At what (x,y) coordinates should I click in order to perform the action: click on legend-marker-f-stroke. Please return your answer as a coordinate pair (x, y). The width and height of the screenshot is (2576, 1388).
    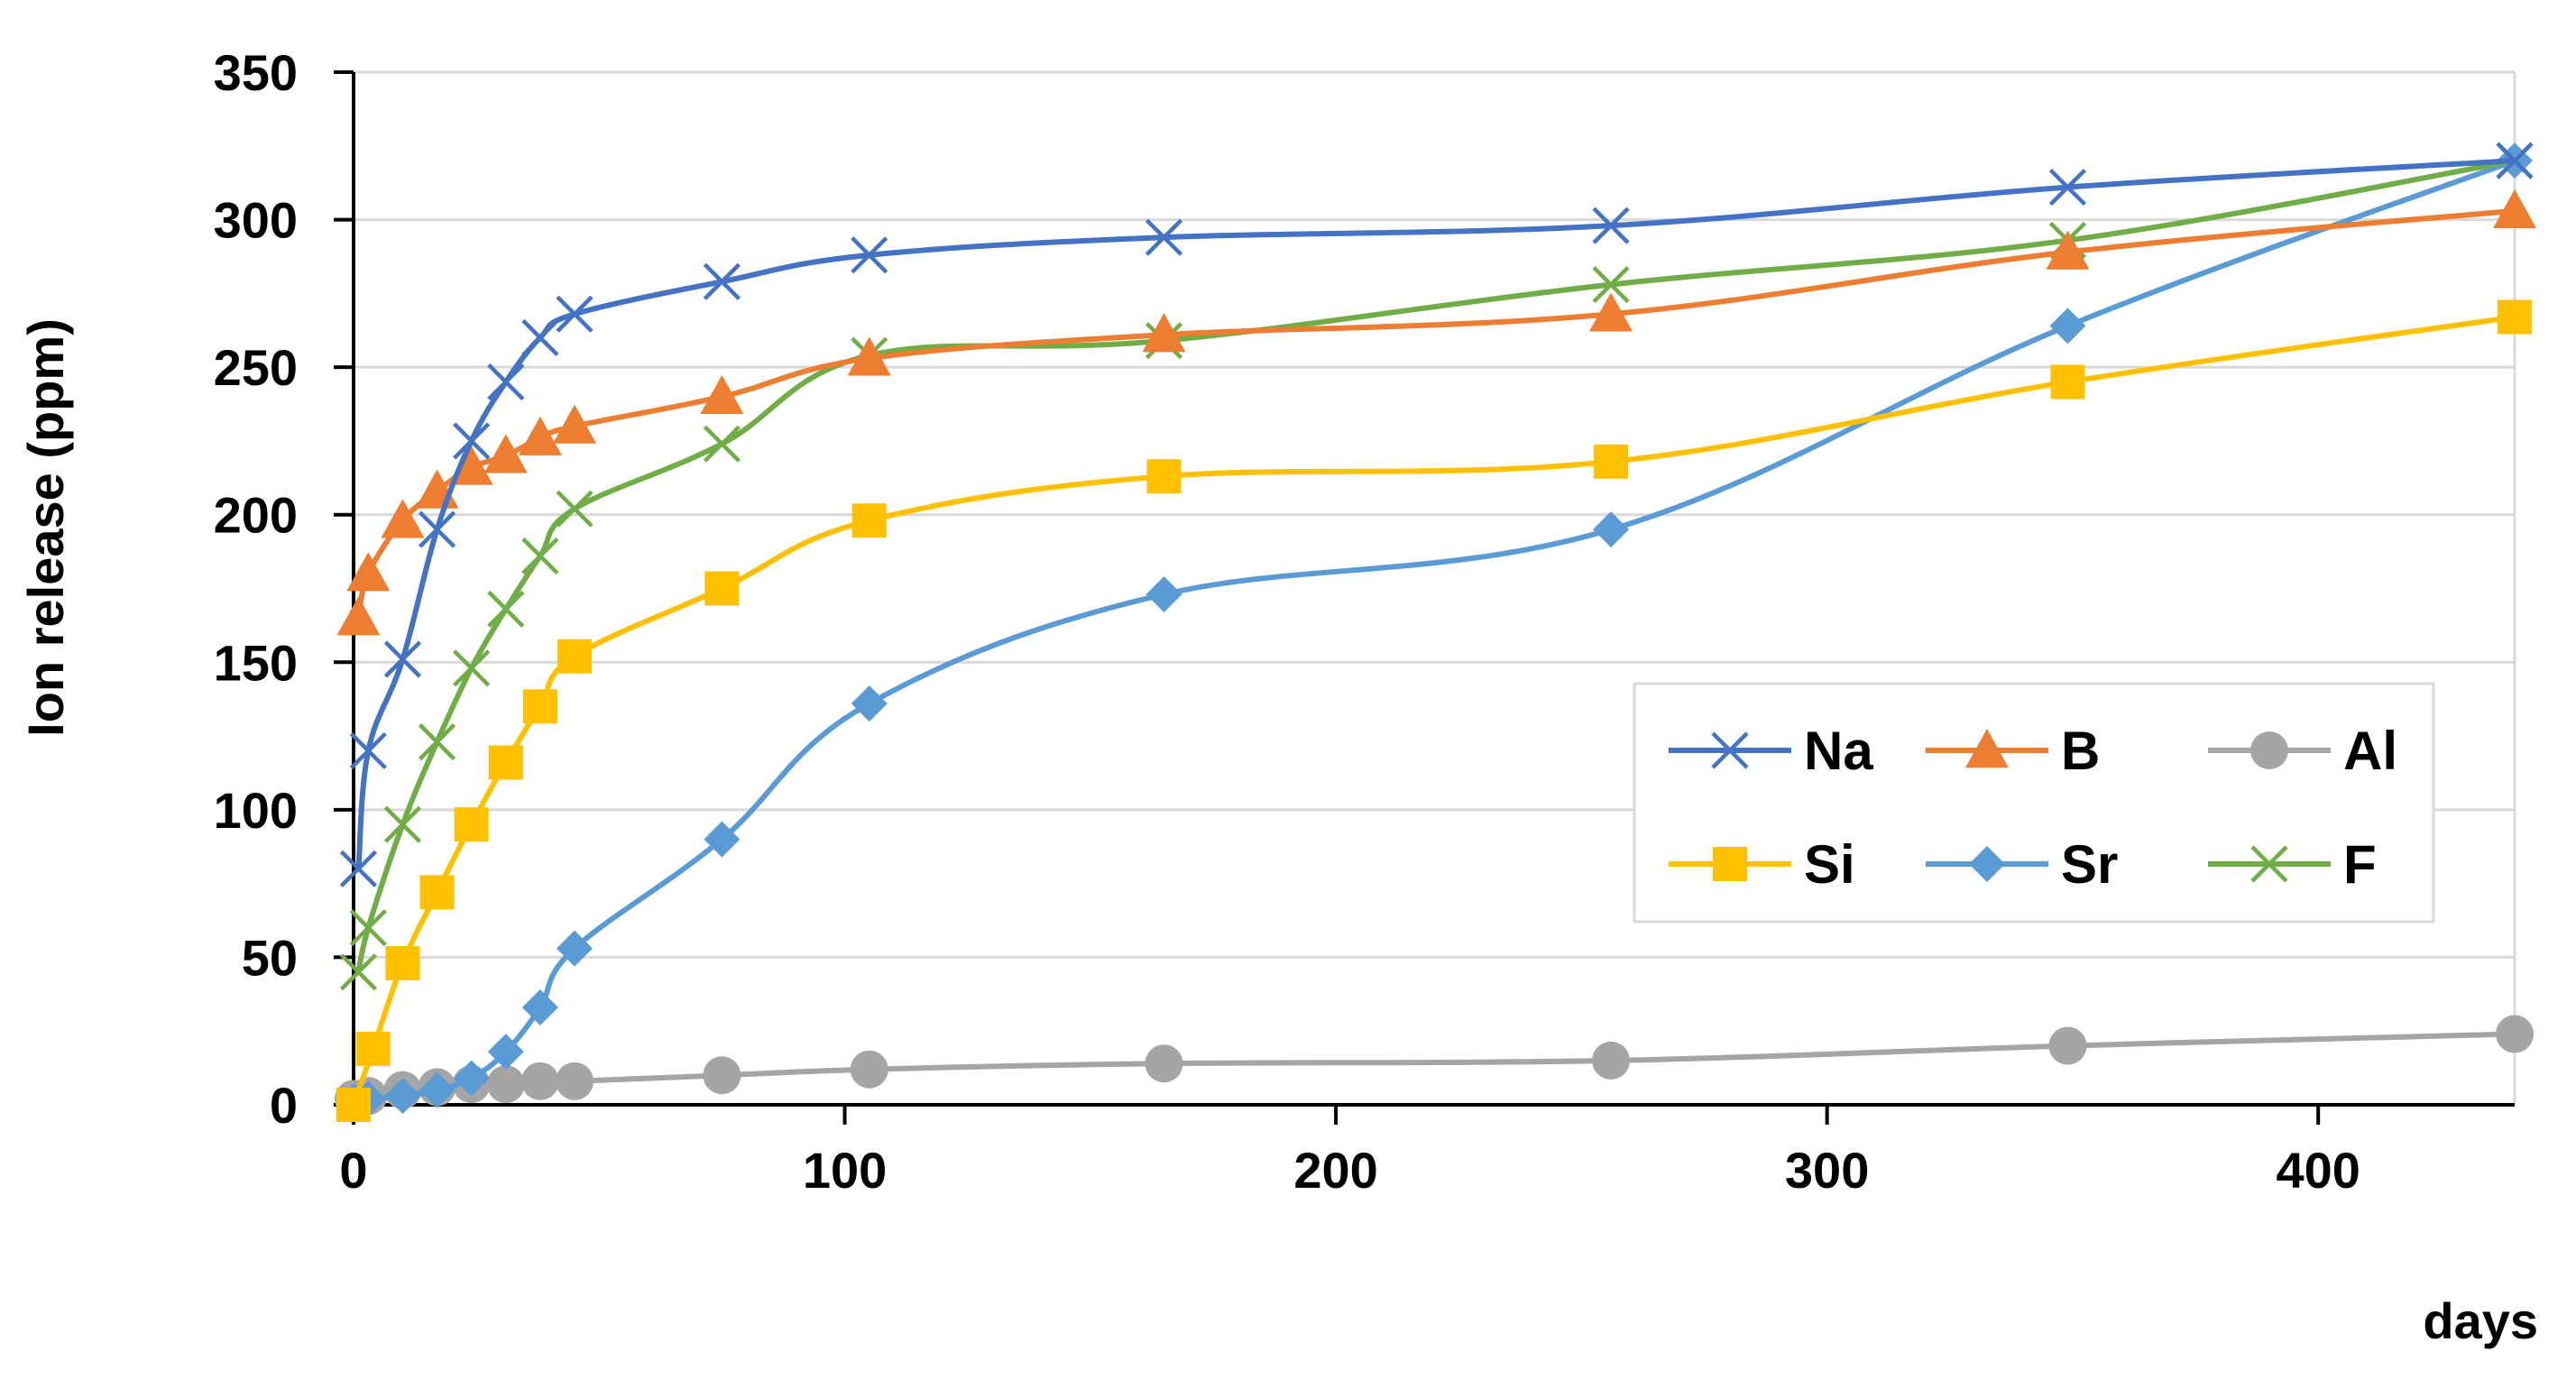
    Looking at the image, I should click on (2269, 864).